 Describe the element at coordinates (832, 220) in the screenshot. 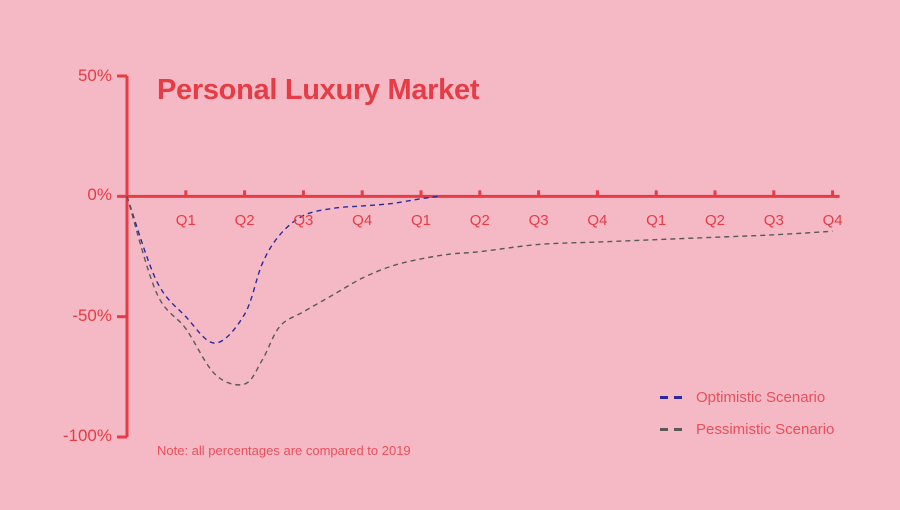

I see `x-tick-label-12: Q4` at that location.